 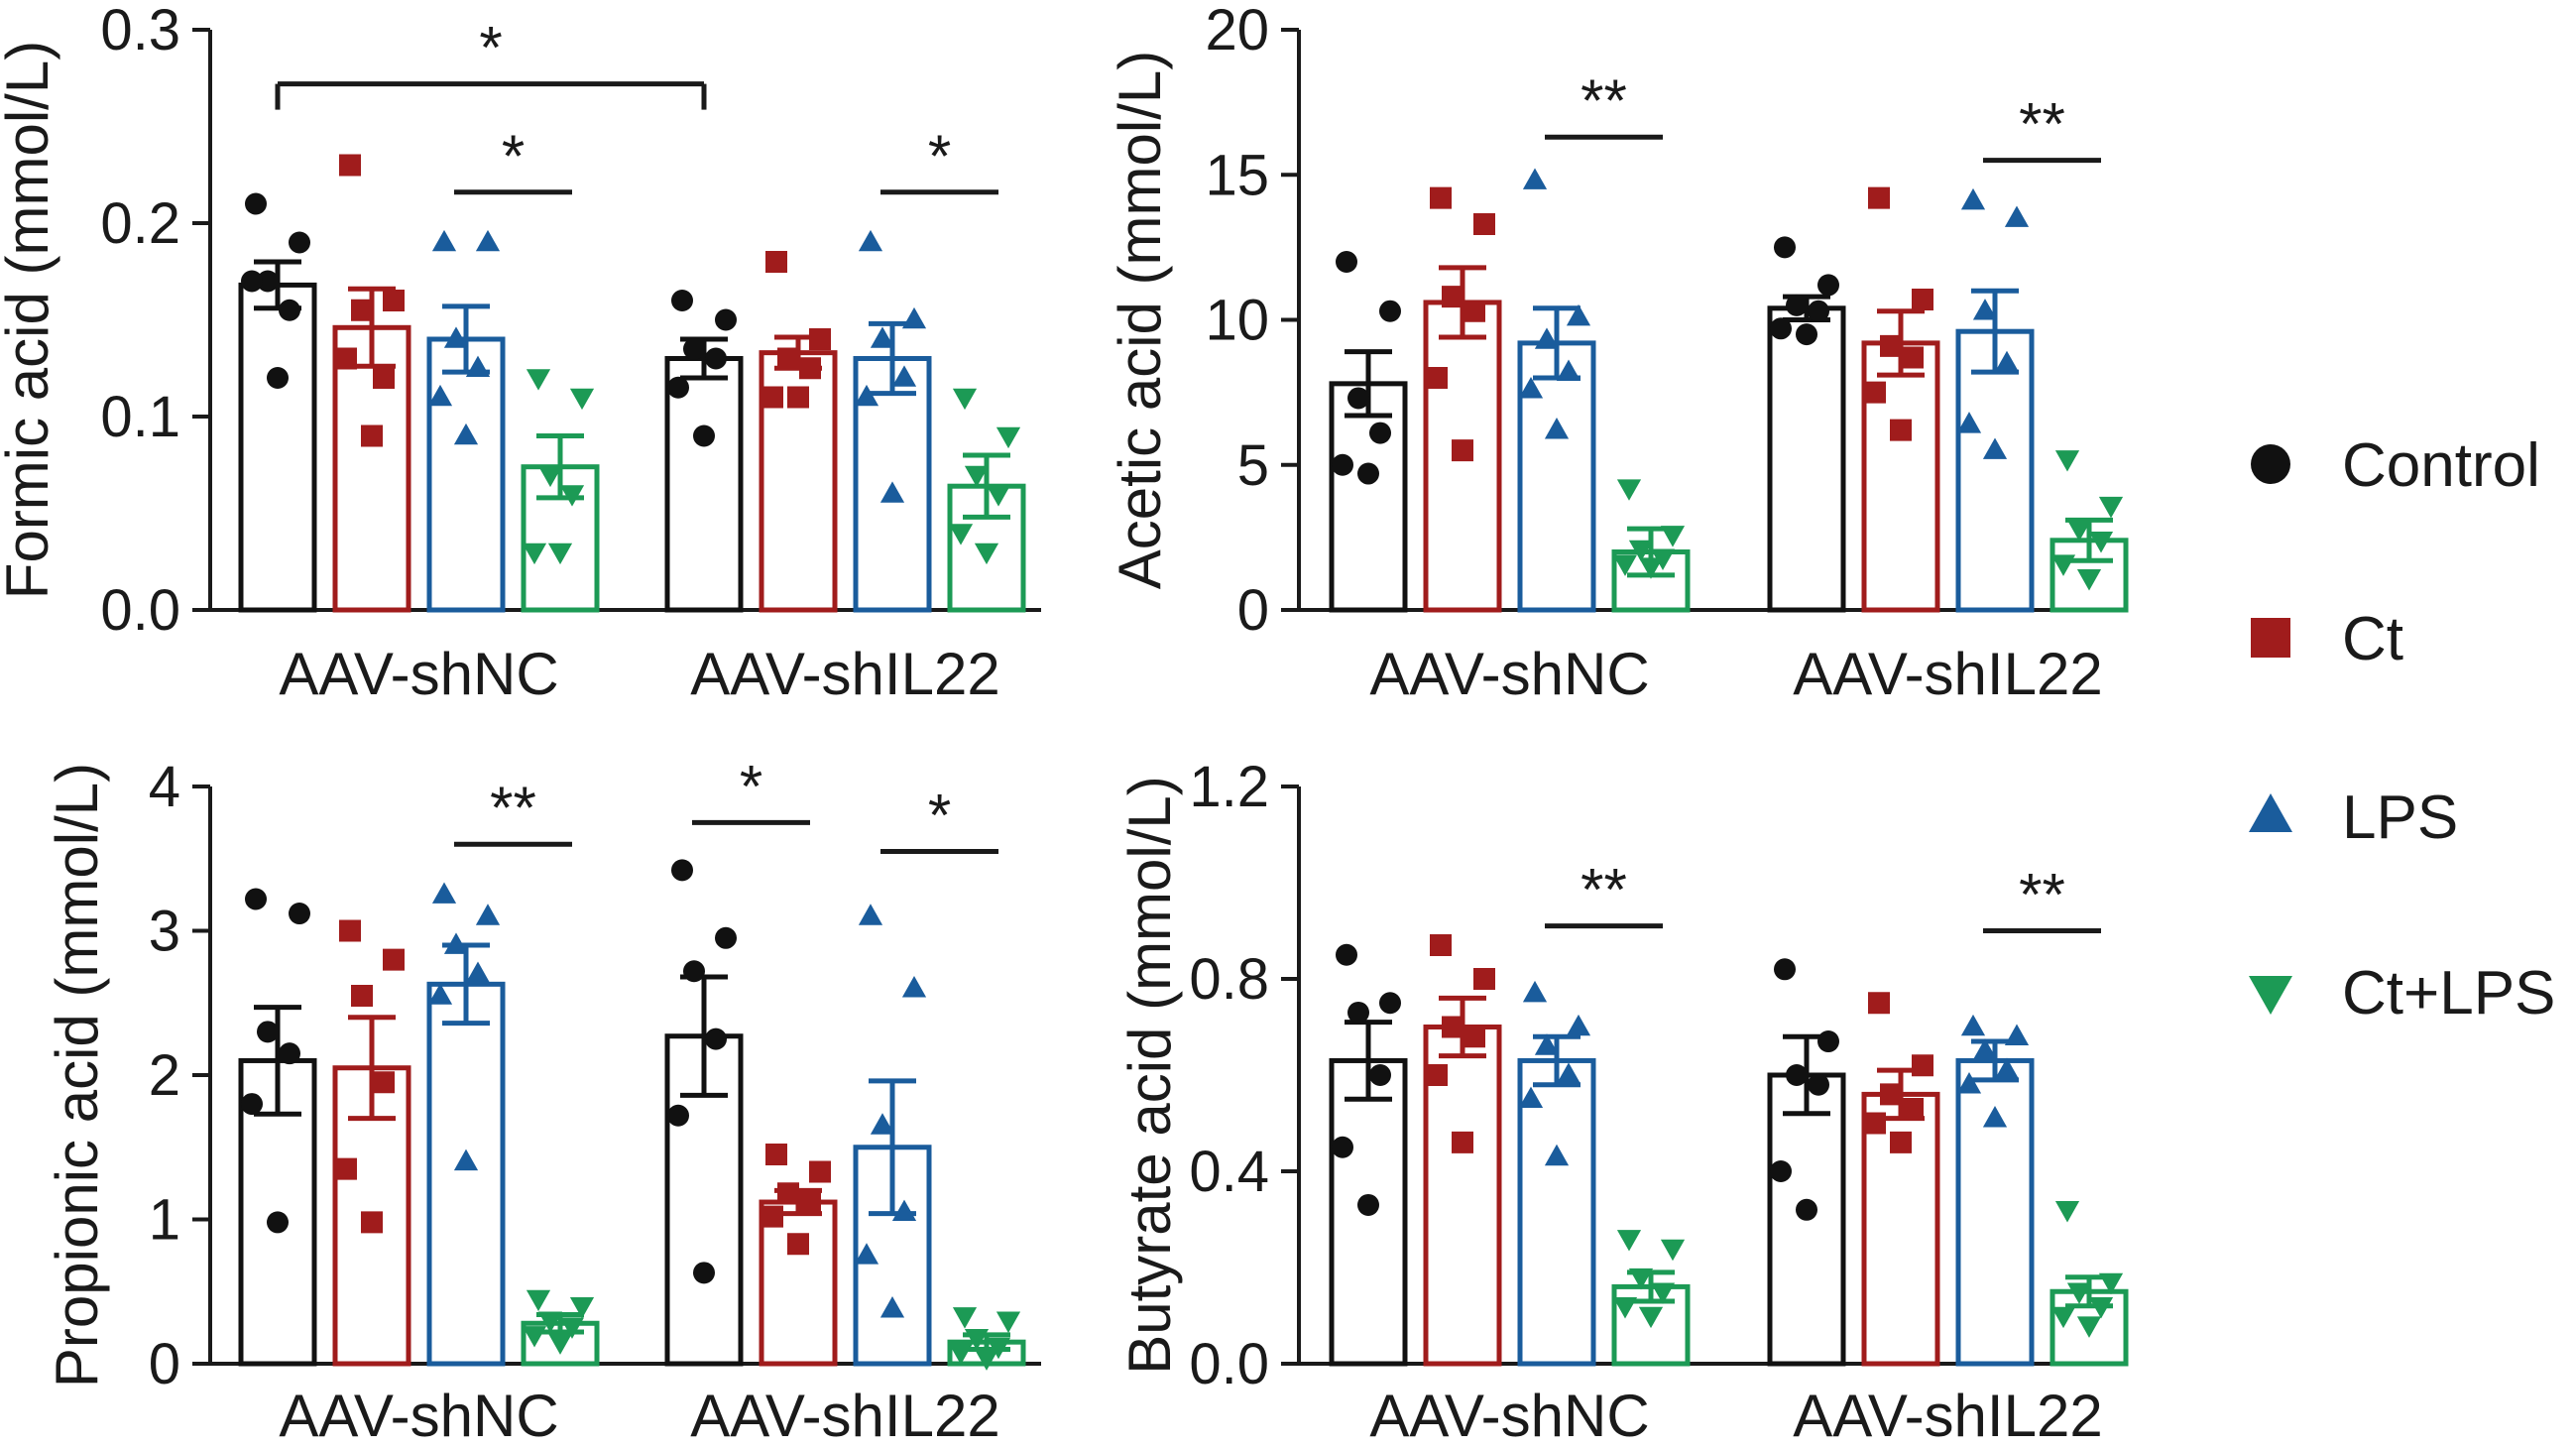 I want to click on y-tick-label: 0, so click(x=1253, y=610).